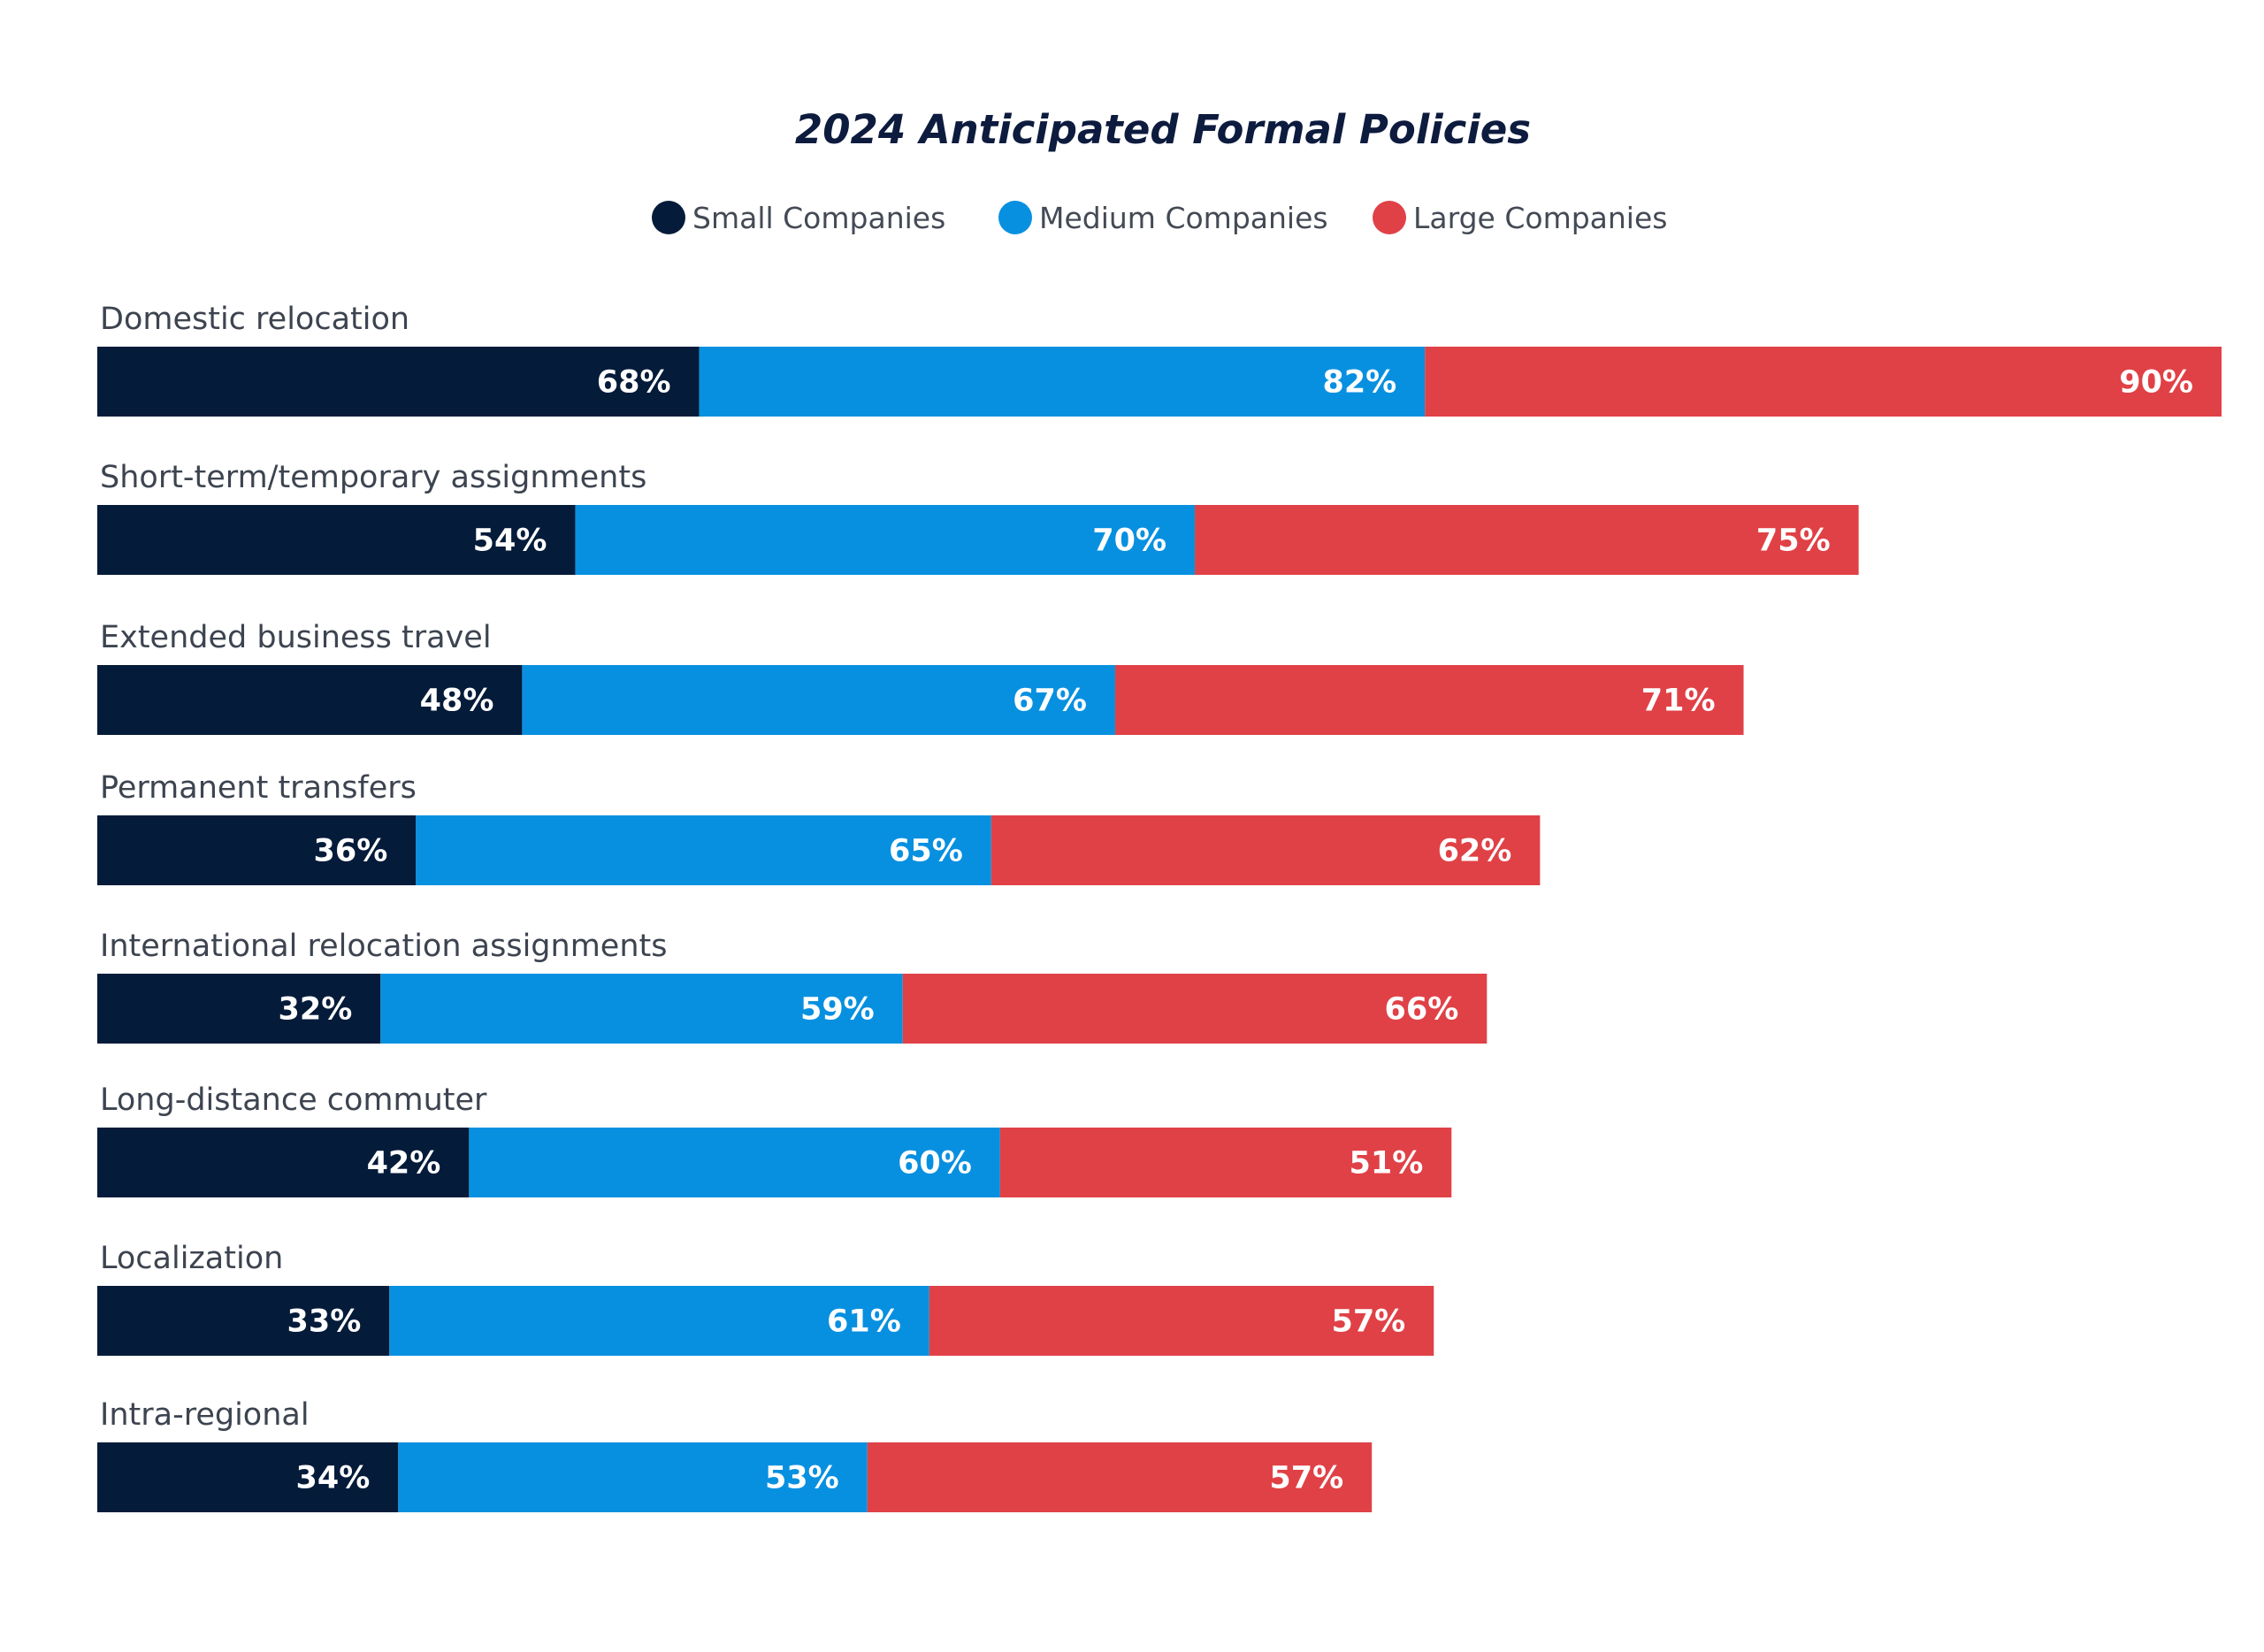  Describe the element at coordinates (1422, 1010) in the screenshot. I see `value-label: 66%` at that location.